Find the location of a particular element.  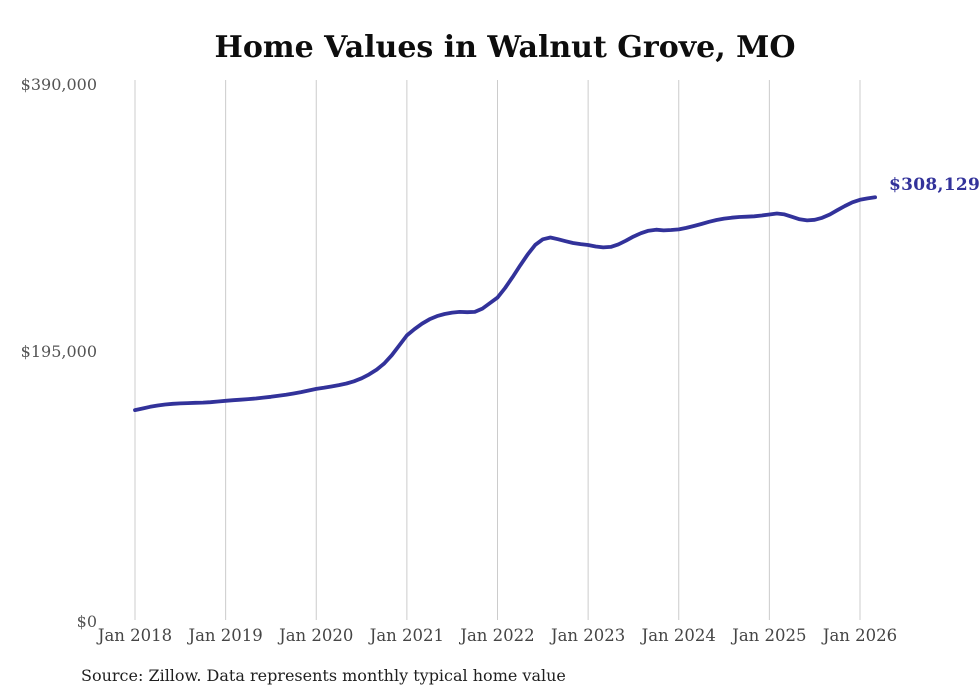

x-axis-label-jan-2021: Jan 2021 is located at coordinates (407, 635).